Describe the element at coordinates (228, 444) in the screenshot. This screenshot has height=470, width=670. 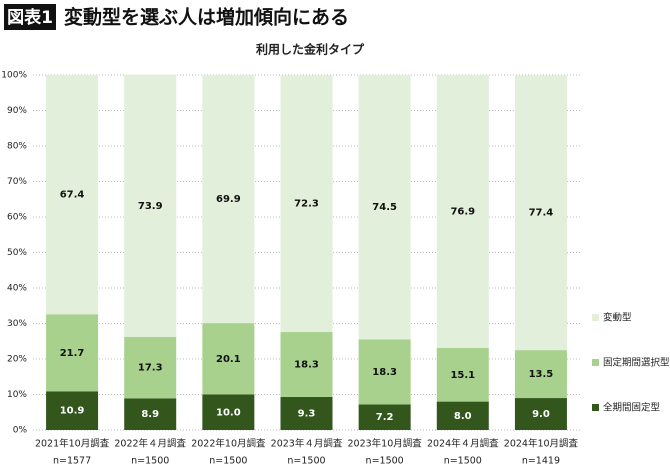
I see `x-tick-label: 2022年10月調査` at that location.